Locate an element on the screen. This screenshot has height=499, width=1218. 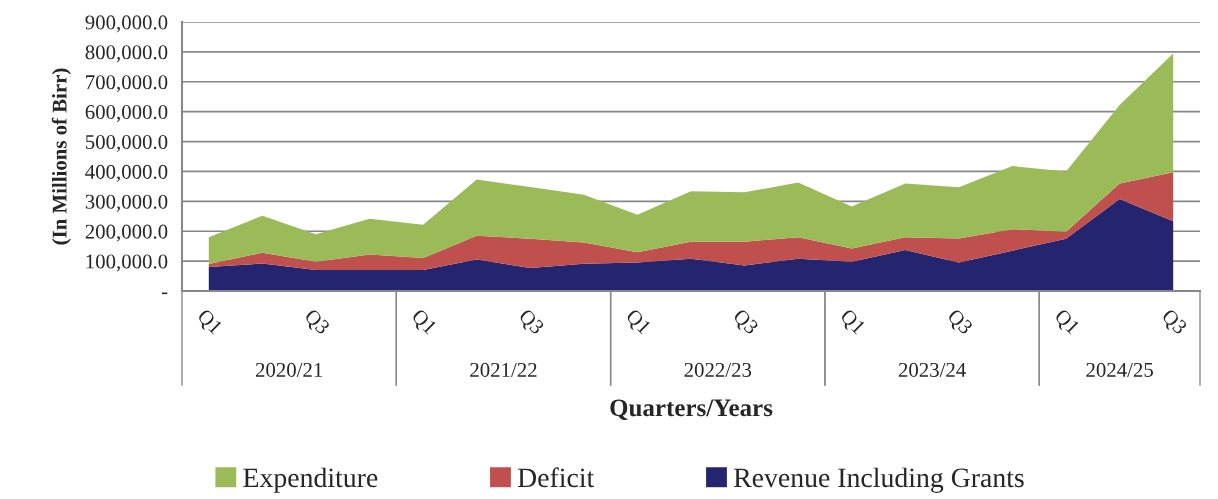
text: 2022/23 is located at coordinates (718, 369).